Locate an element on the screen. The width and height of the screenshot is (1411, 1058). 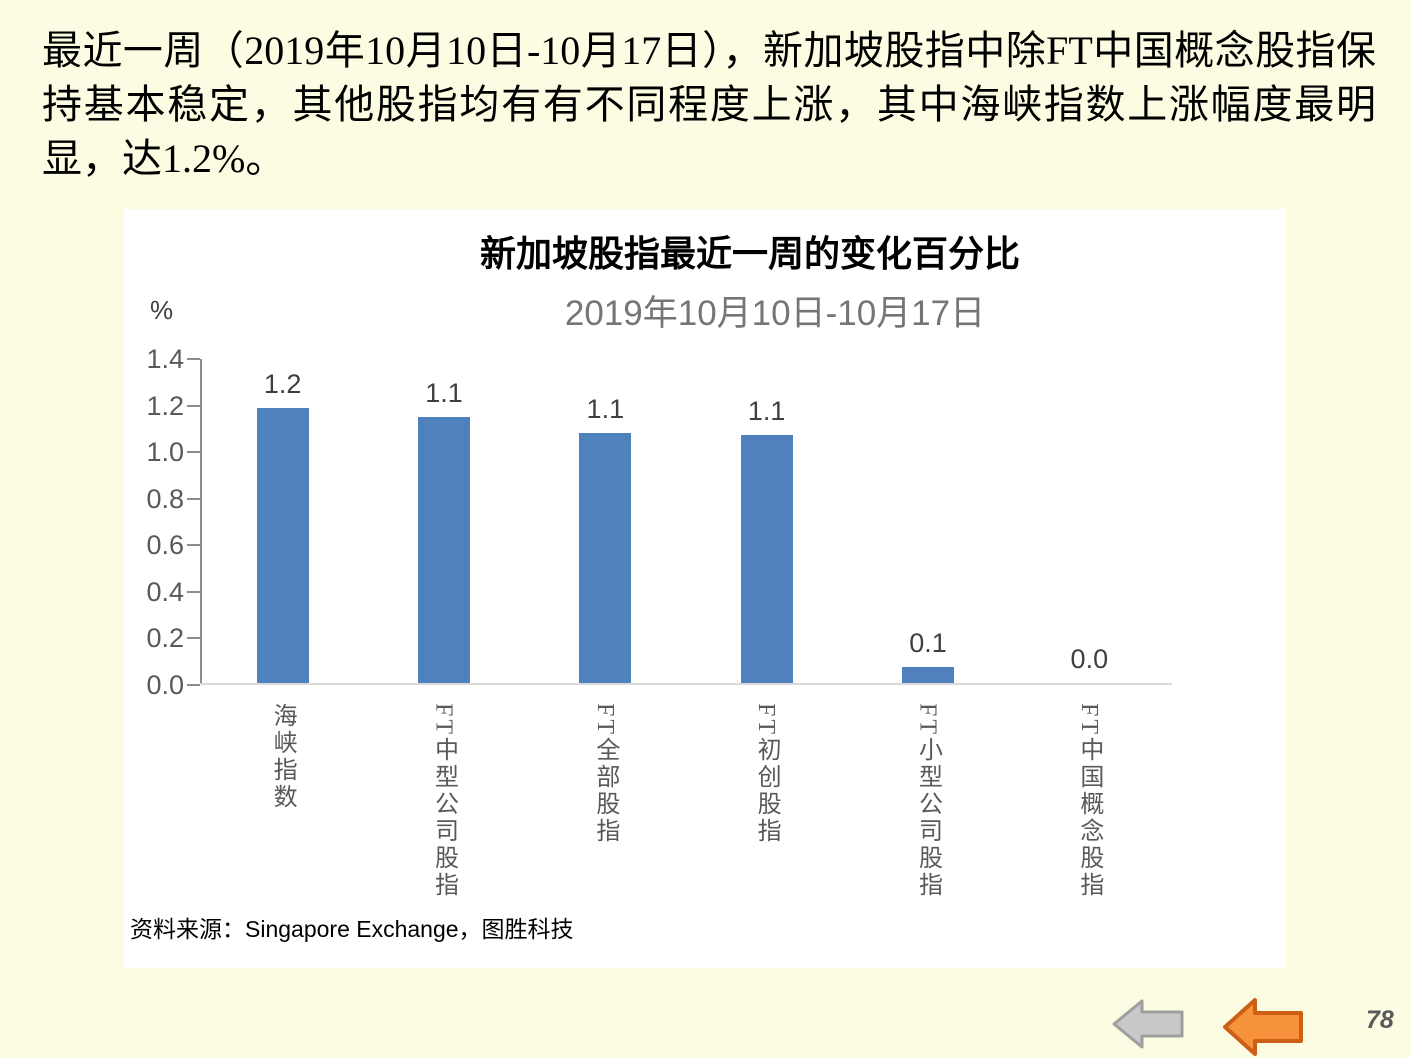
back-arrow-orange-shape is located at coordinates (1263, 1027).